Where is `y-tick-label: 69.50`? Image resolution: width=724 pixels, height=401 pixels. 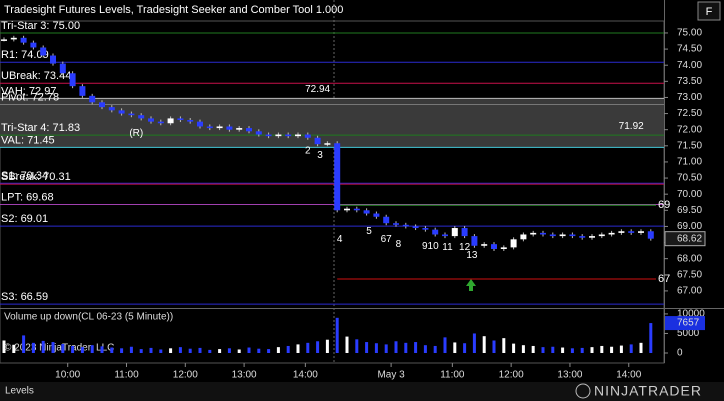
y-tick-label: 69.50 is located at coordinates (689, 210).